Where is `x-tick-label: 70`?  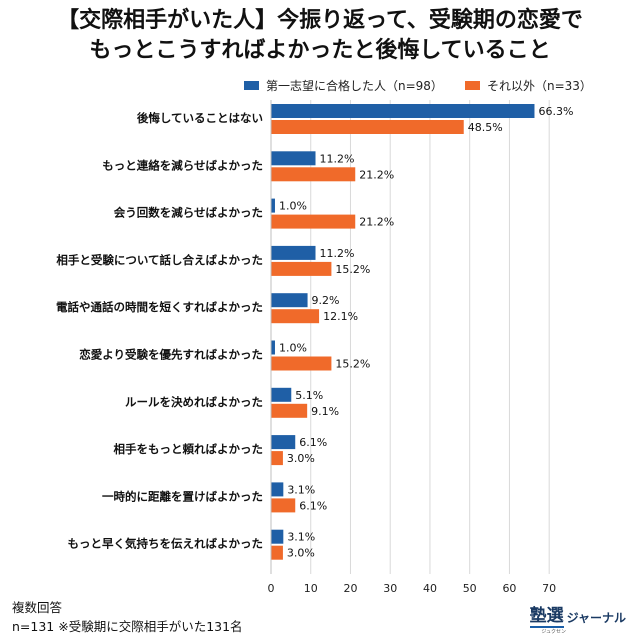
x-tick-label: 70 is located at coordinates (549, 588).